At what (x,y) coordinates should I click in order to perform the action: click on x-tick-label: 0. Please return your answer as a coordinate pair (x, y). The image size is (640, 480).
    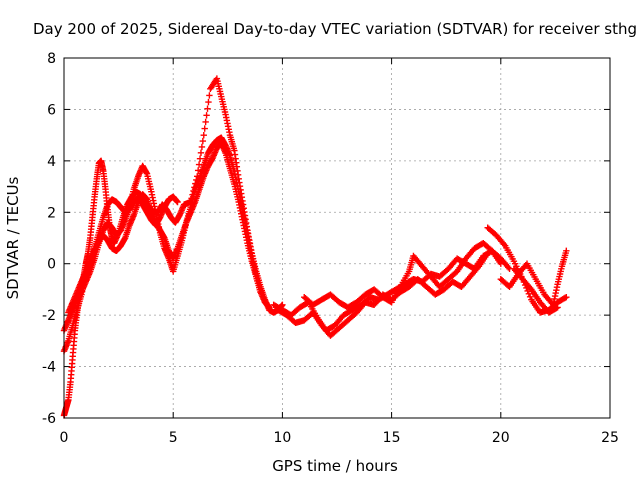
    Looking at the image, I should click on (64, 438).